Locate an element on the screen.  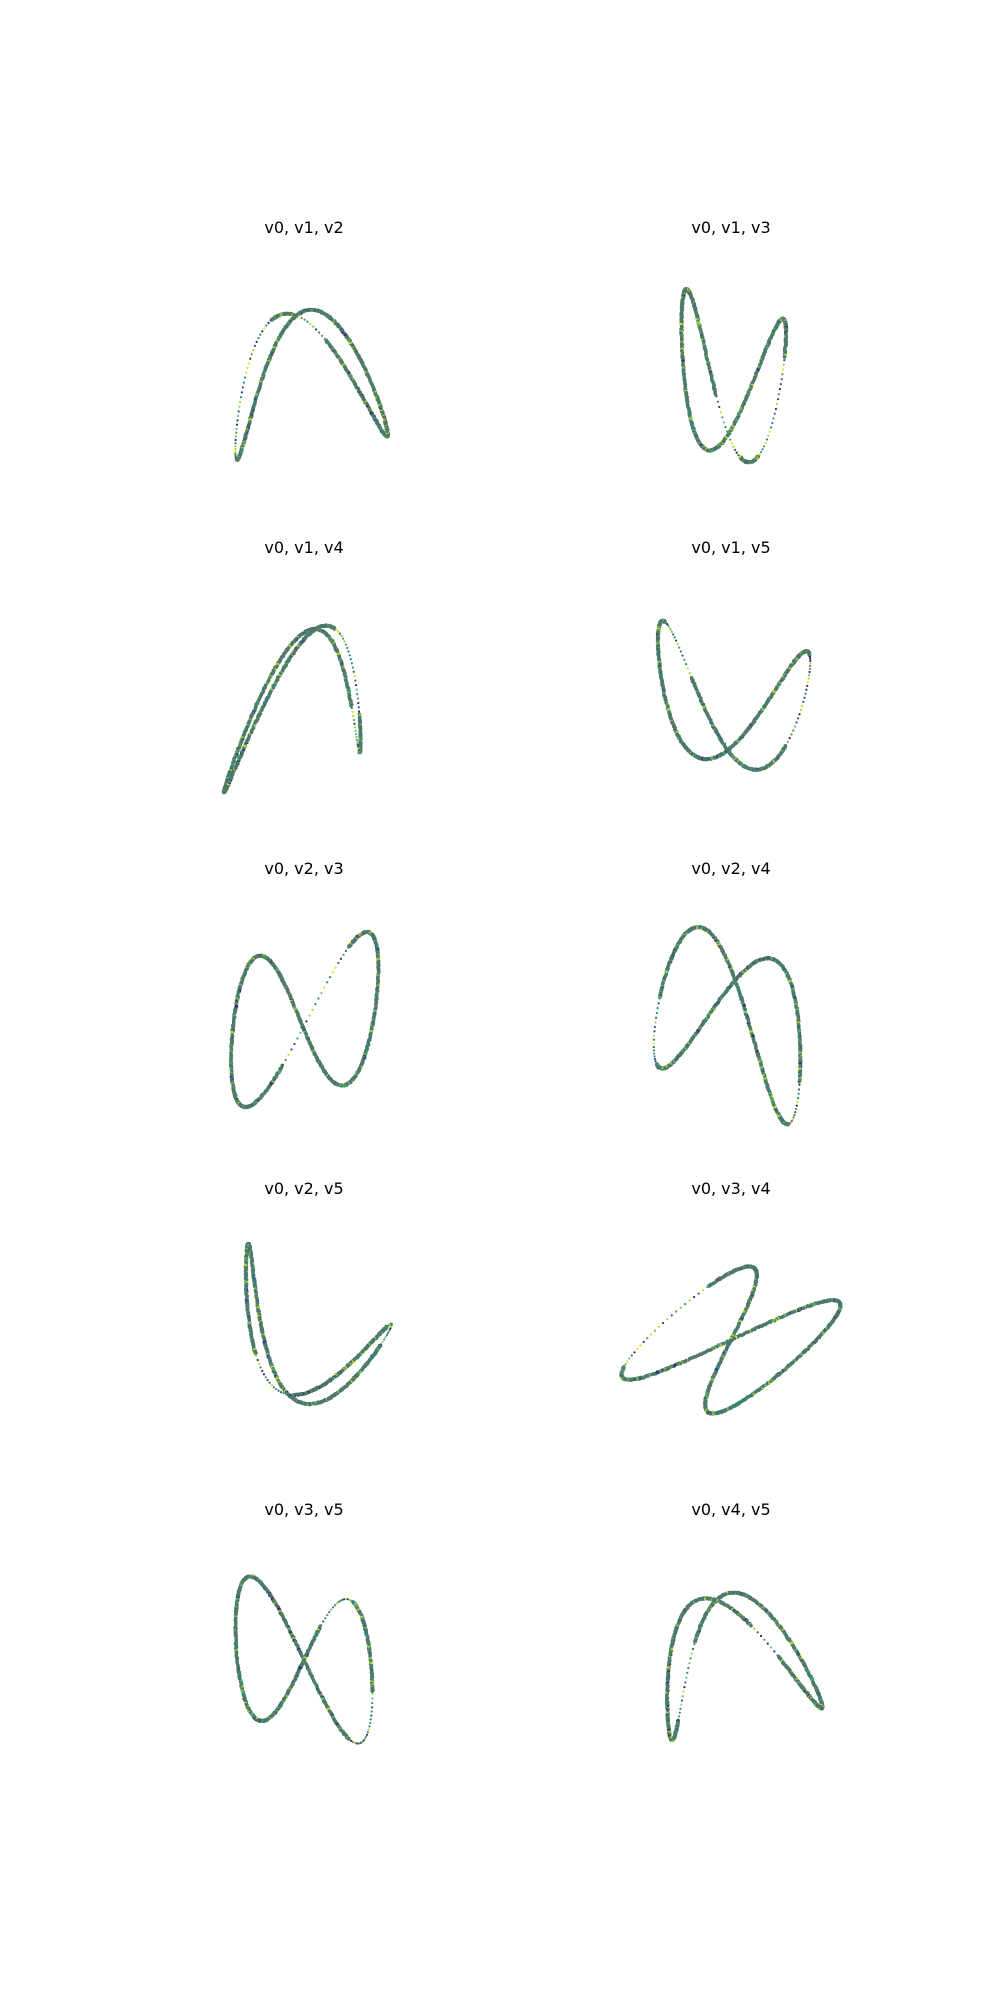
panel-title: v0, v2, v4 is located at coordinates (730, 868).